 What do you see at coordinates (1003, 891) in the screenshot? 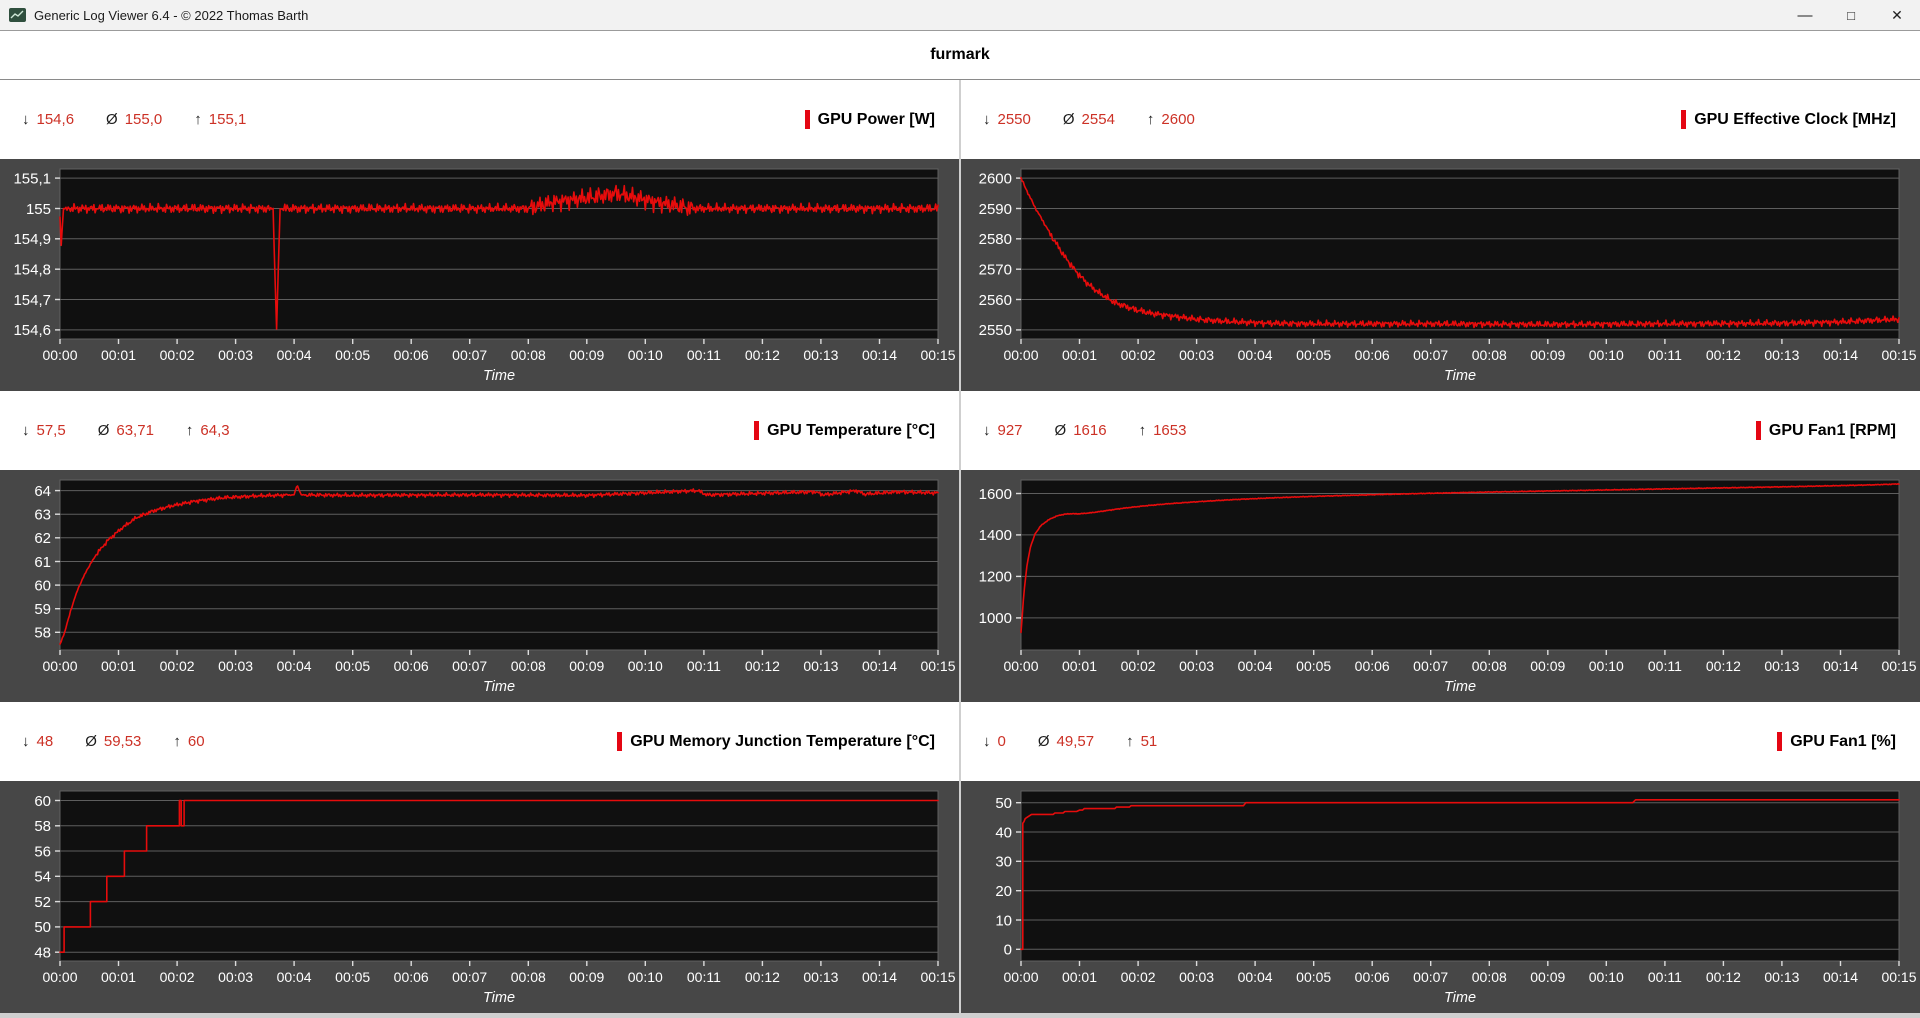
I see `svg-text: 20` at bounding box center [1003, 891].